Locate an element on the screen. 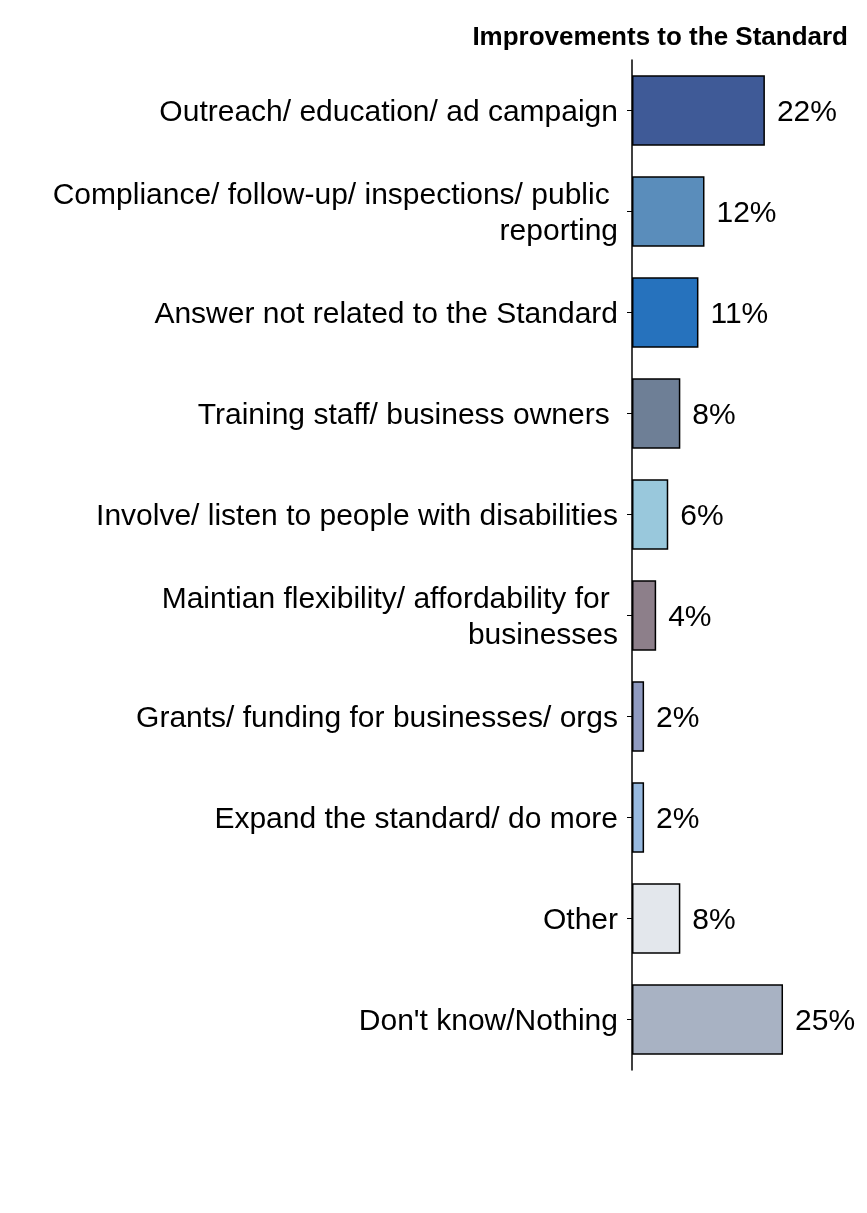 This screenshot has height=1213, width=867. y-tick-label: Answer not related to the Standard is located at coordinates (386, 312).